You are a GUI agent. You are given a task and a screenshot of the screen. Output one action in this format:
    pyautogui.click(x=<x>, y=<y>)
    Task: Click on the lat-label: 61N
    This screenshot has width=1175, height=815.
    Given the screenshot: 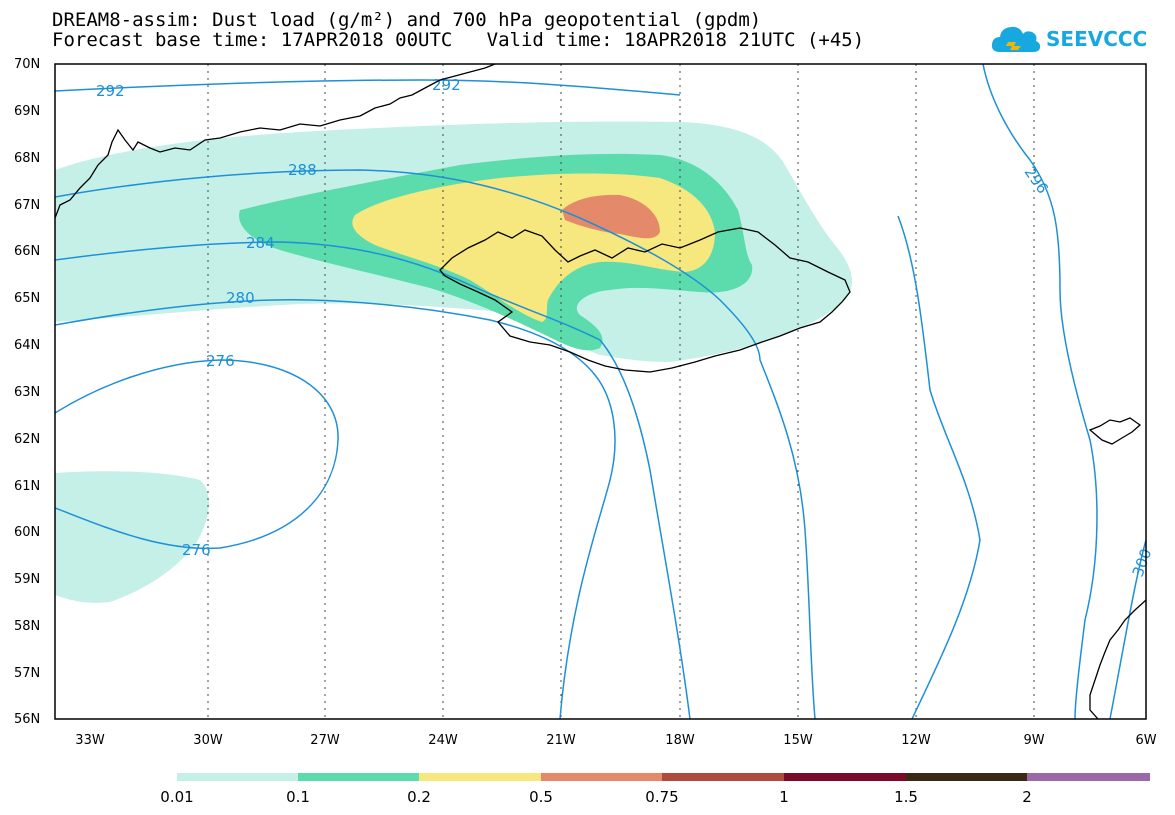 What is the action you would take?
    pyautogui.click(x=27, y=486)
    